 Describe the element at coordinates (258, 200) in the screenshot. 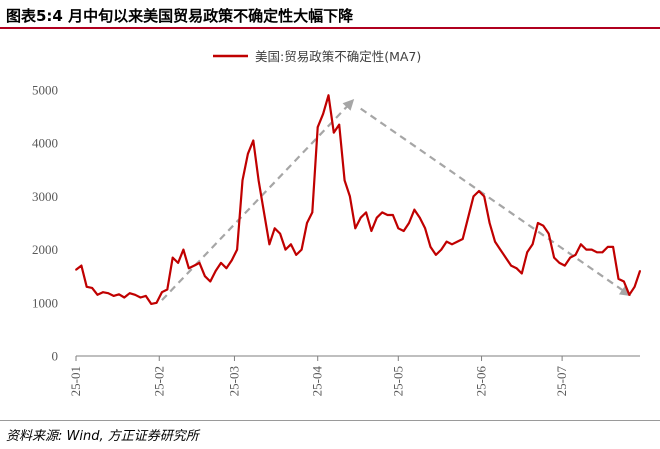

I see `trend-arrow` at that location.